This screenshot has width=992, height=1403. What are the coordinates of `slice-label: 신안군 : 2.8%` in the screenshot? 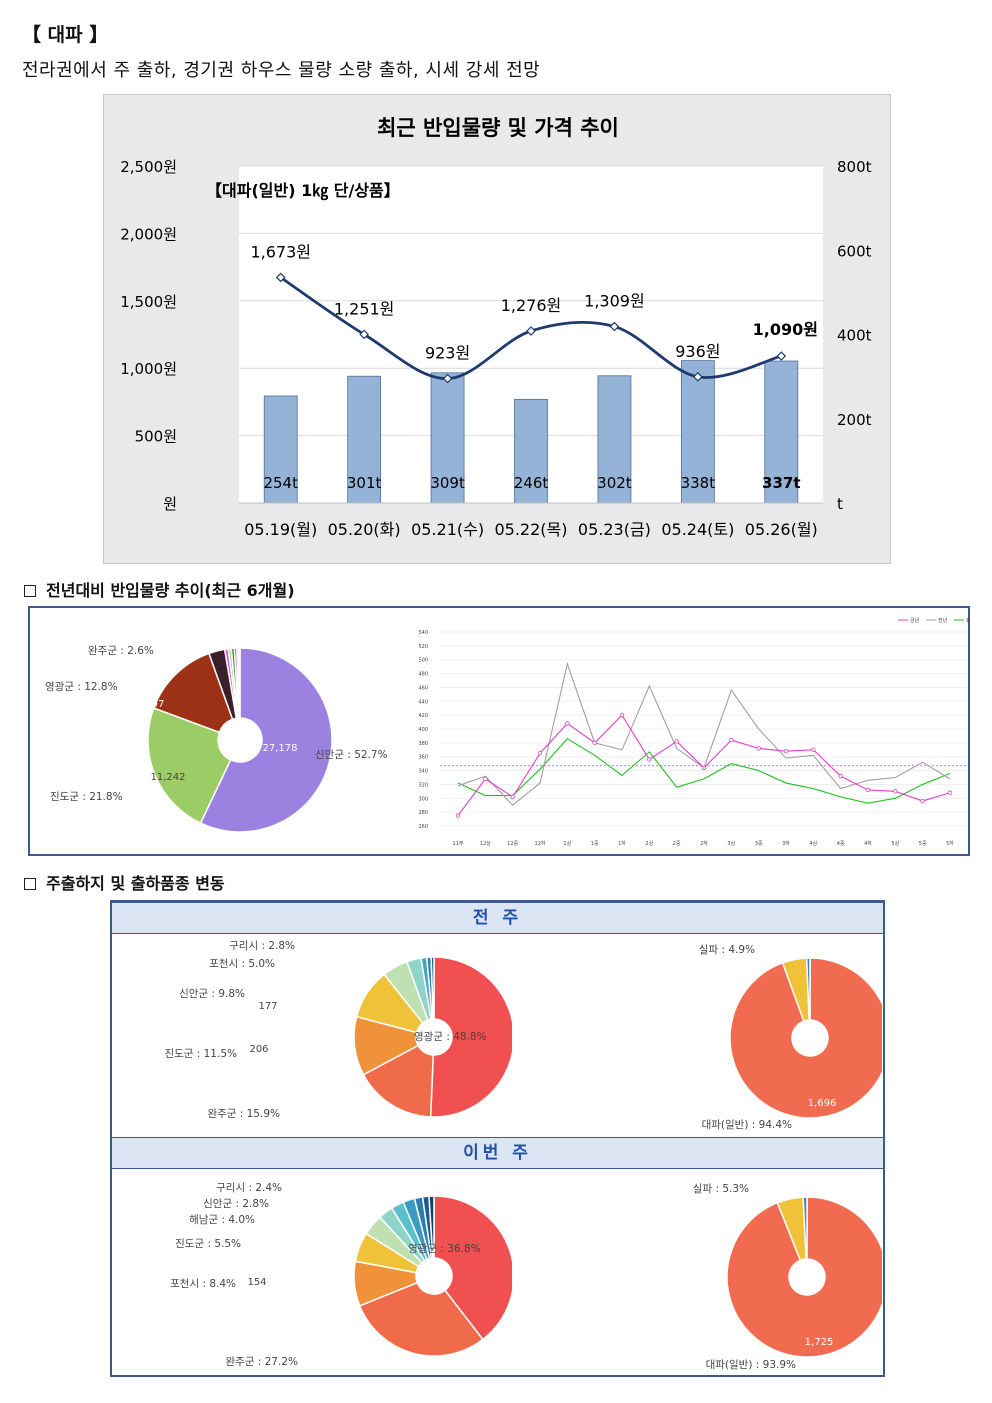 It's located at (236, 1204).